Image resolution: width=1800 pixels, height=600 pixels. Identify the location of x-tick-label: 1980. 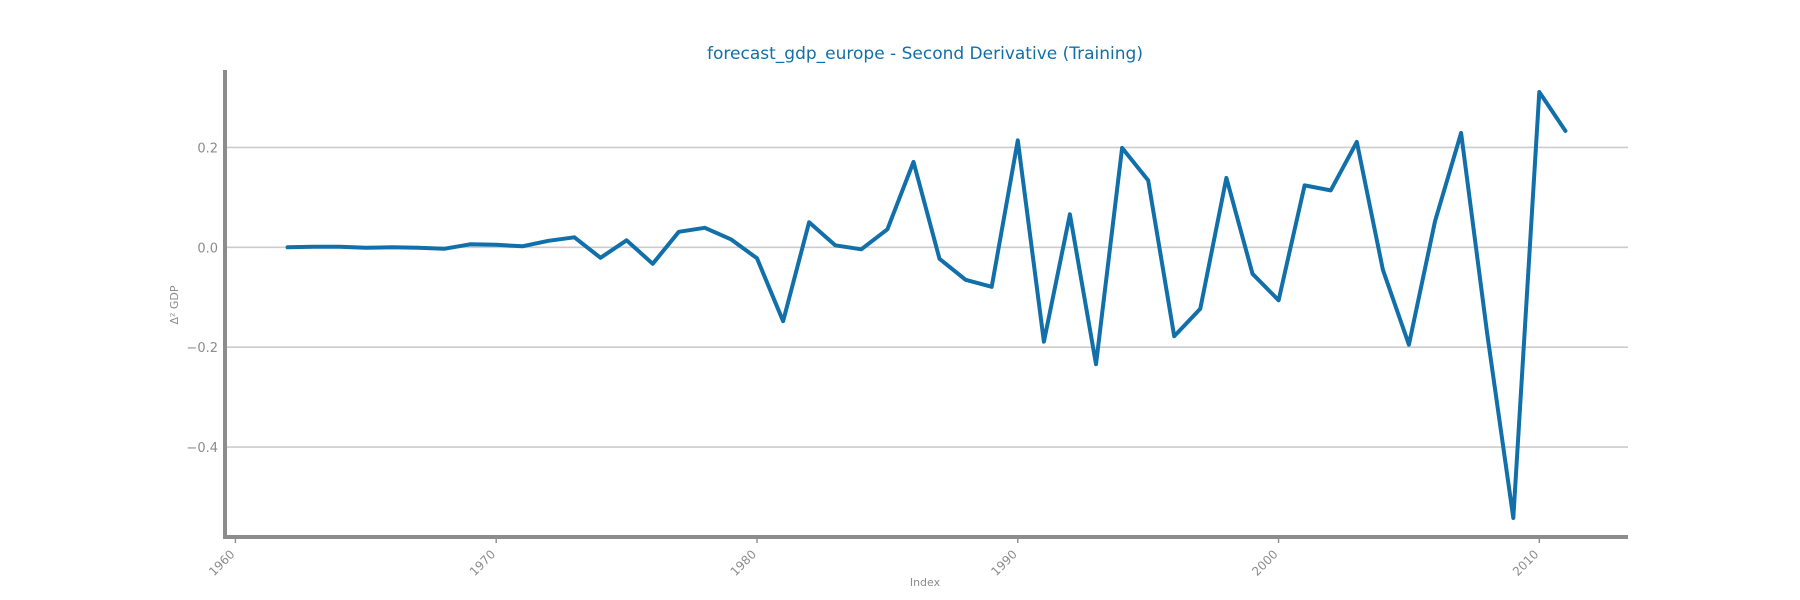
(743, 562).